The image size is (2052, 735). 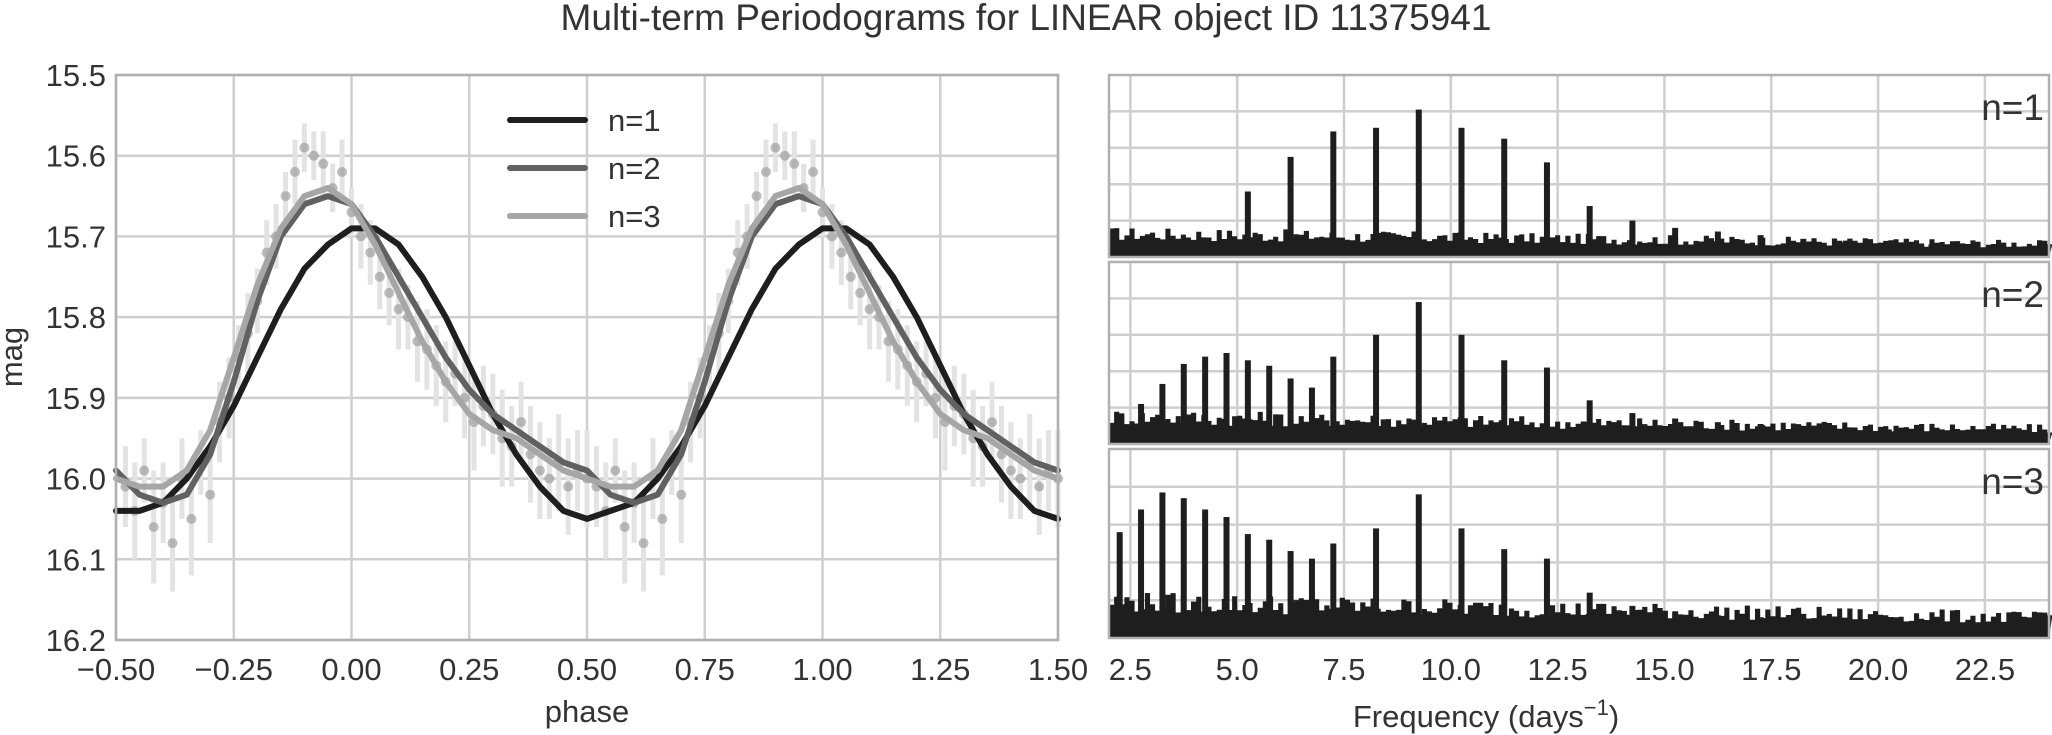 I want to click on left-x-tick-label: −0.50, so click(x=116, y=669).